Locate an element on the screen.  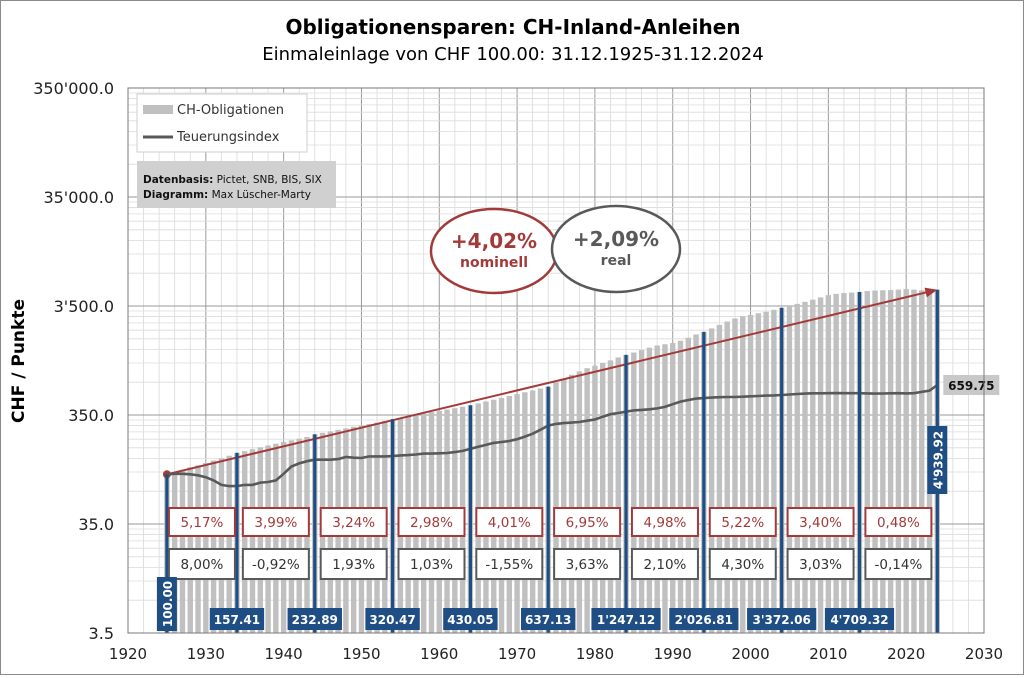
legend: CH-Obligationen Teuerungsindex is located at coordinates (222, 123).